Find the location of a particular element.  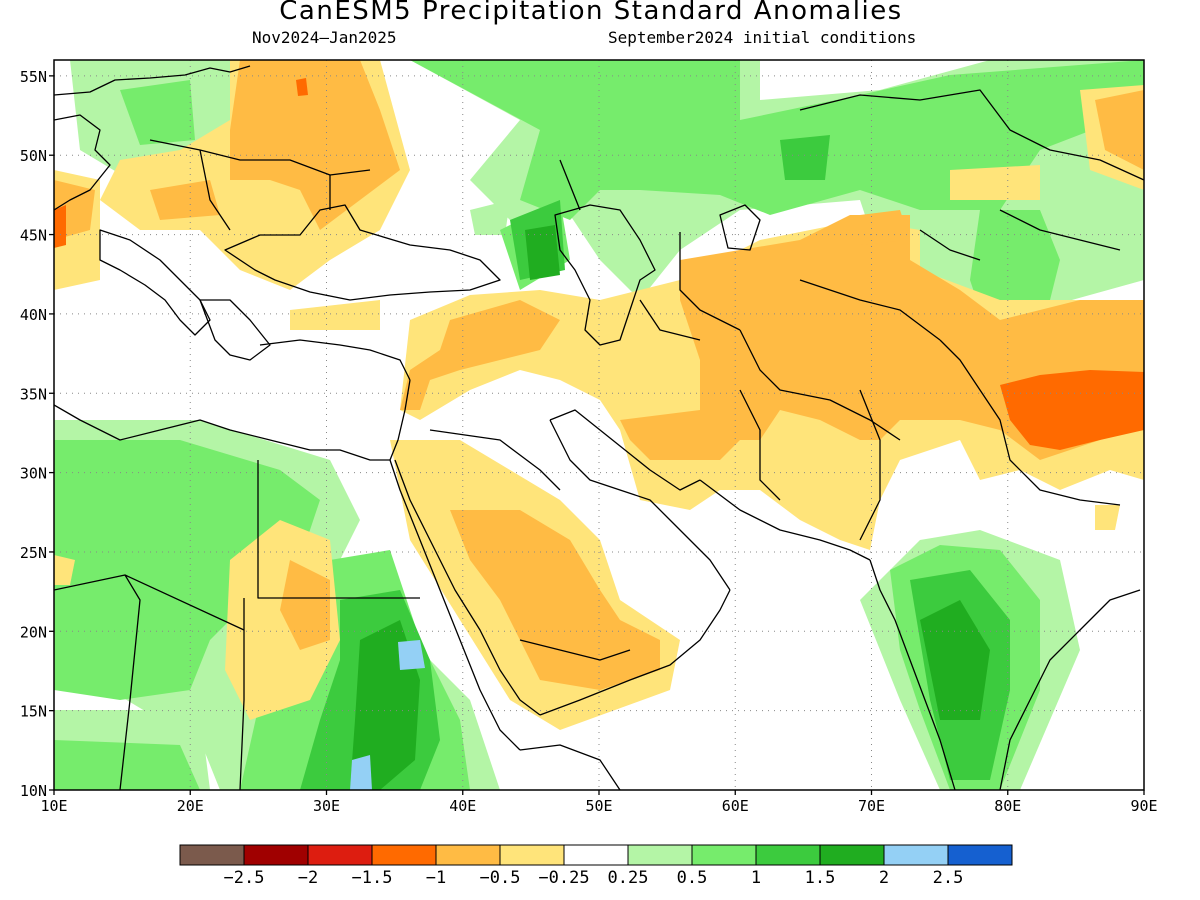

lat-tick-label: 45N is located at coordinates (33, 236).